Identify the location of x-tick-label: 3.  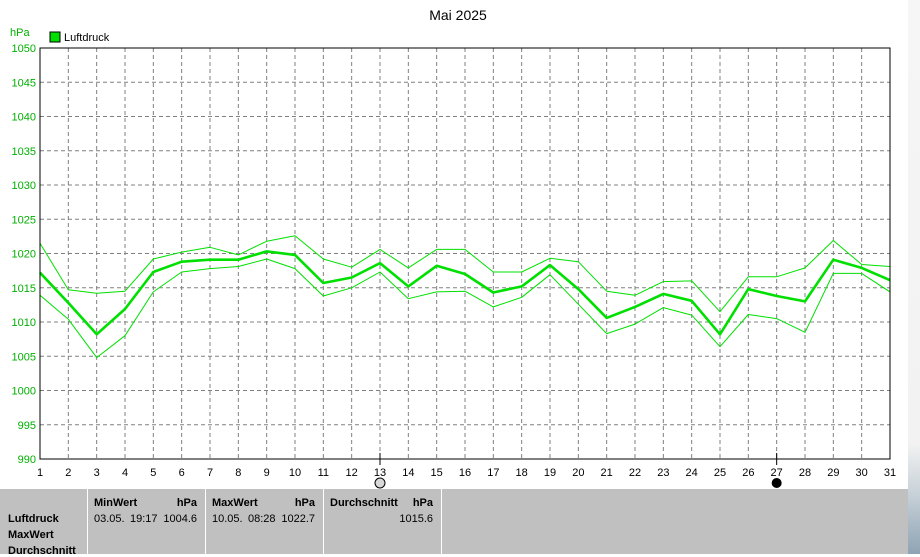
(97, 473).